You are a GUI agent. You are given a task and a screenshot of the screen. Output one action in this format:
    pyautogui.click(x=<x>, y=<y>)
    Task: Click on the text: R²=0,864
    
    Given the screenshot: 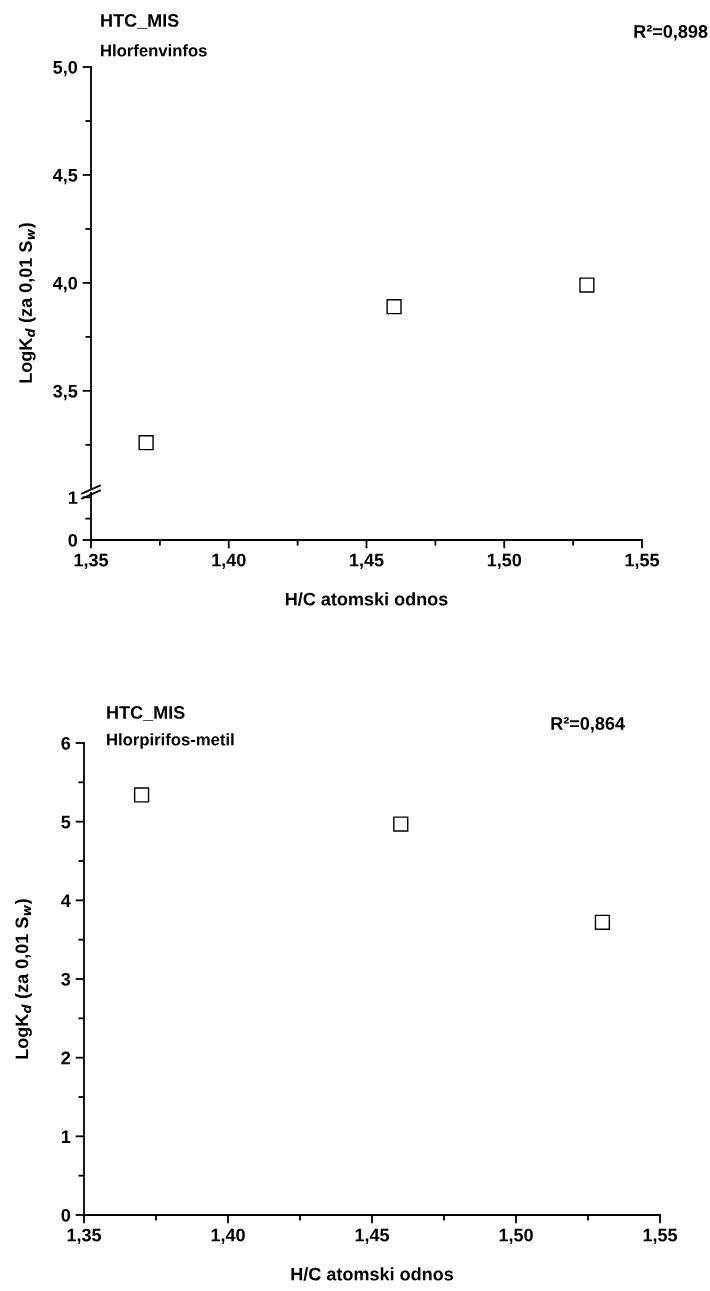 What is the action you would take?
    pyautogui.click(x=588, y=725)
    